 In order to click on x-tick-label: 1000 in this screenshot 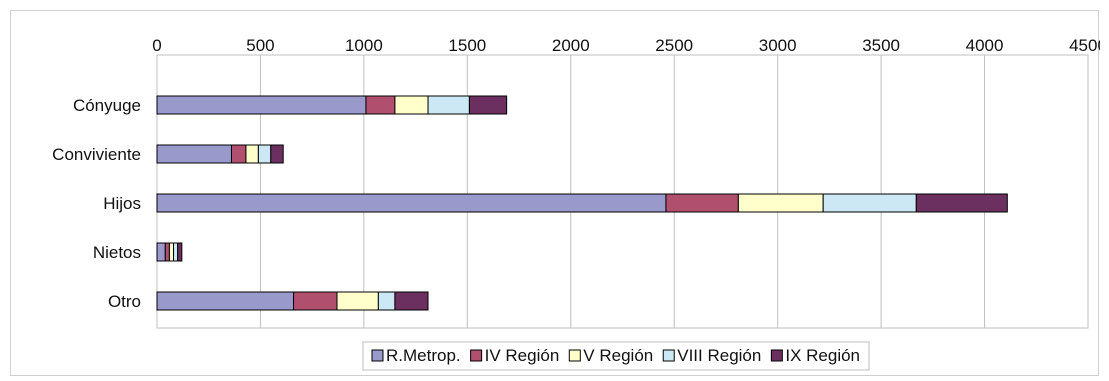, I will do `click(364, 45)`.